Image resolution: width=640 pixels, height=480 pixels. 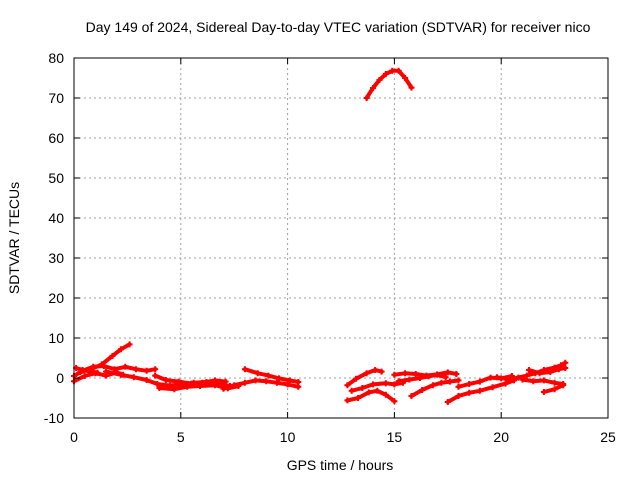 I want to click on x-tick-label: 25, so click(x=608, y=437).